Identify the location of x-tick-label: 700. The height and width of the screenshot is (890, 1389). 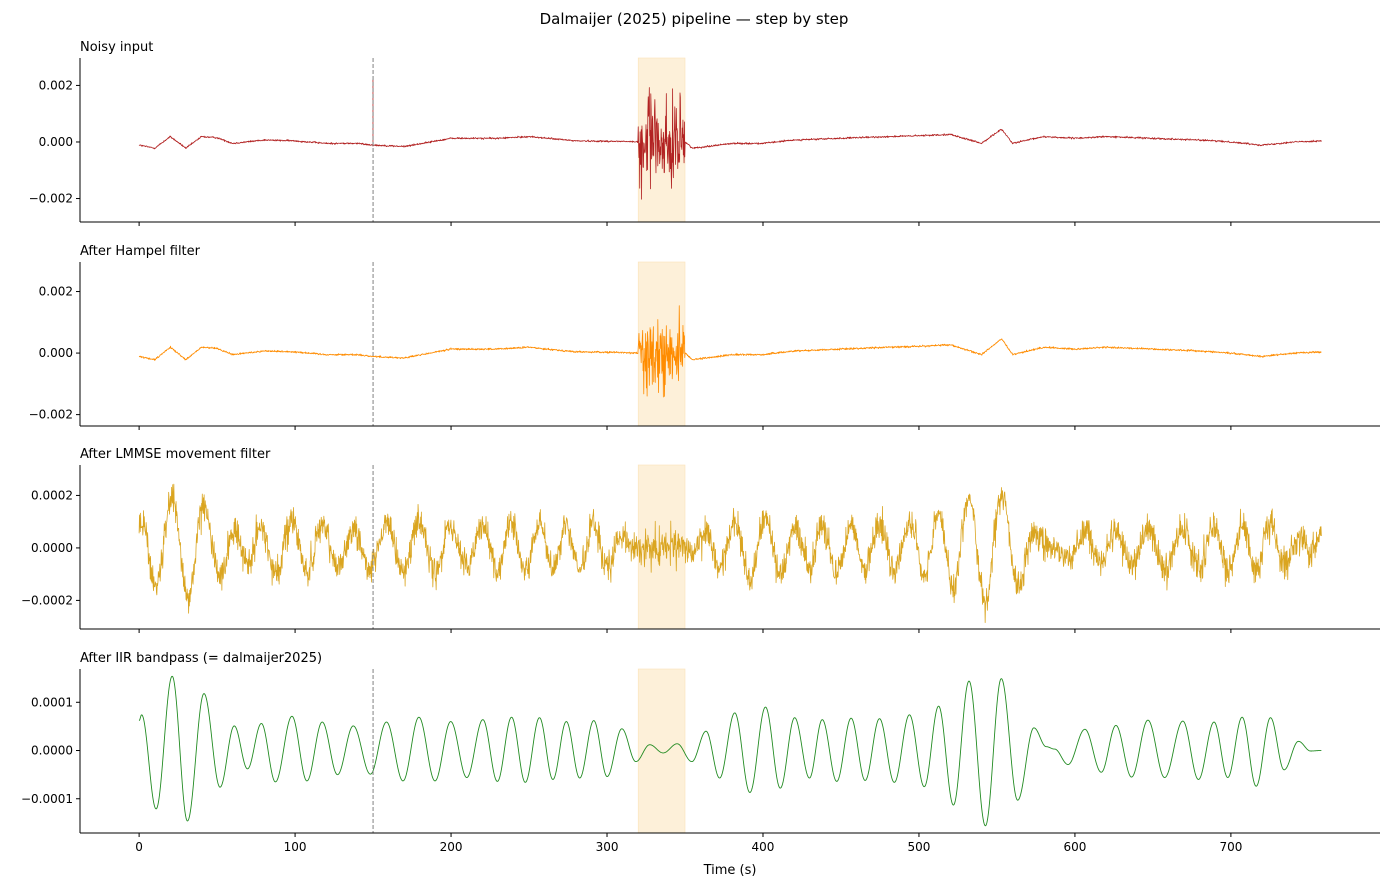
(1230, 847).